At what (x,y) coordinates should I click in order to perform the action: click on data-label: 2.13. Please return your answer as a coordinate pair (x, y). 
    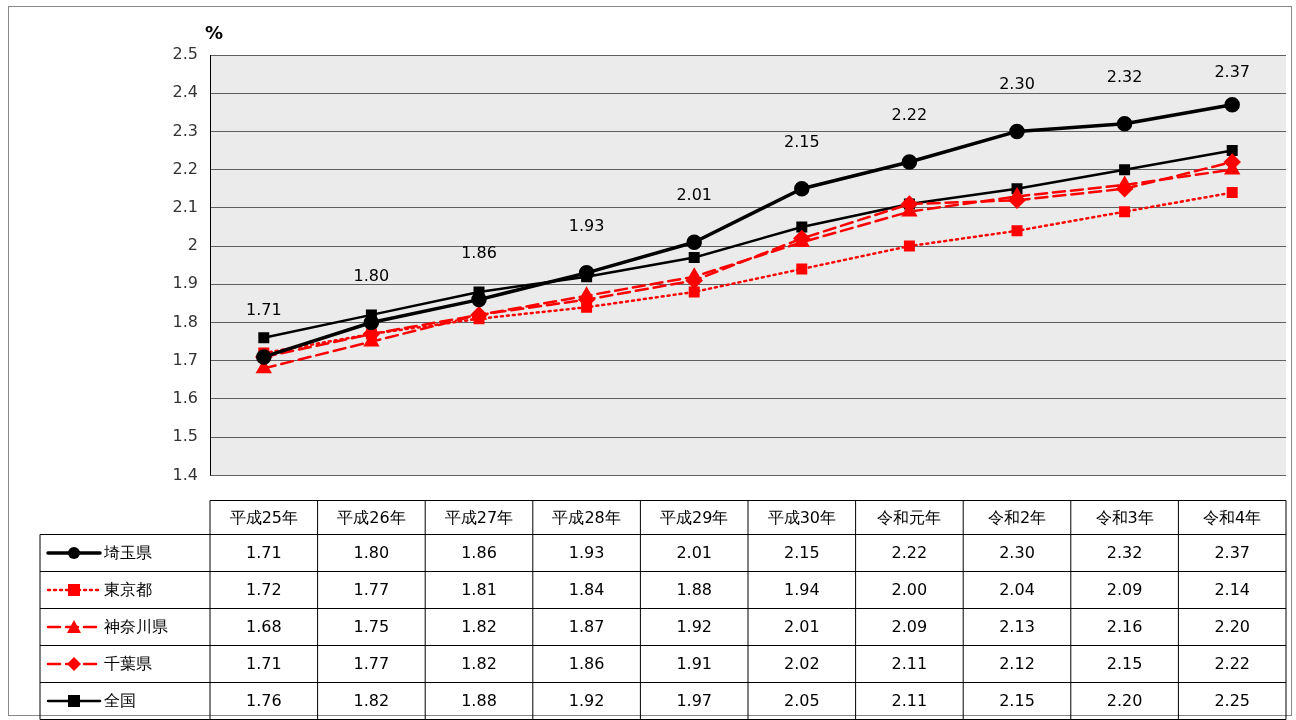
    Looking at the image, I should click on (1017, 627).